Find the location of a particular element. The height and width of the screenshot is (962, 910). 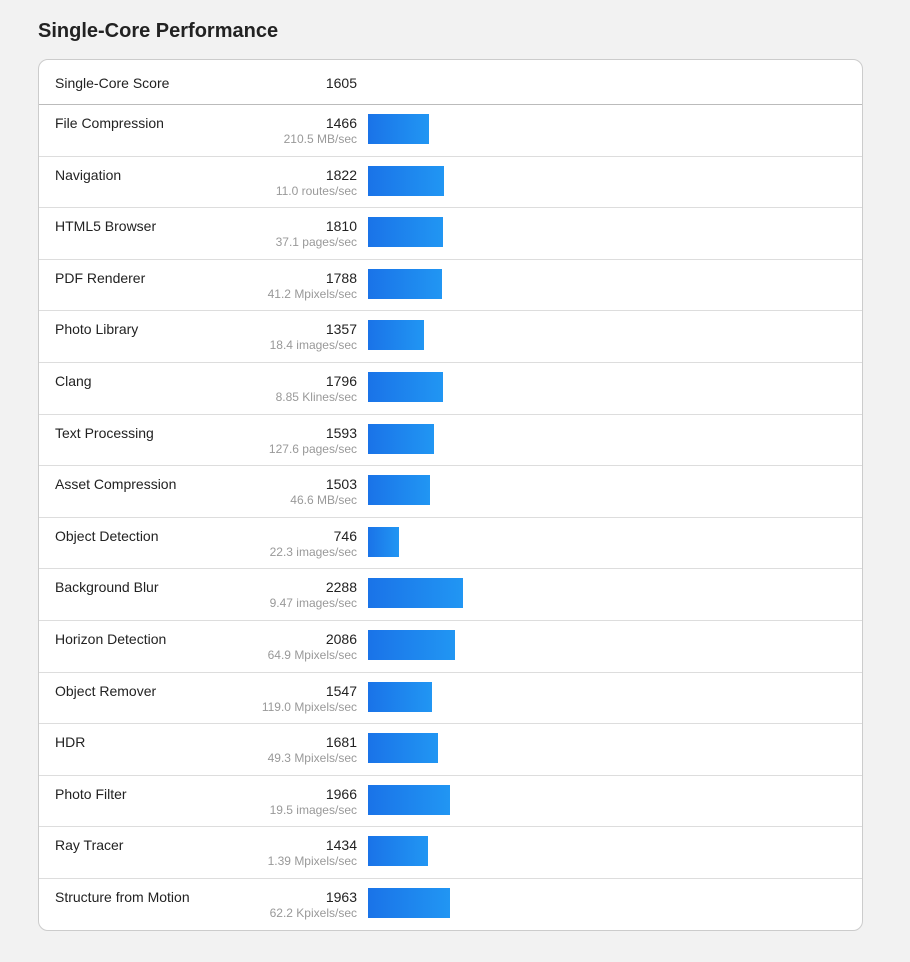

benchmark-score: 1434 is located at coordinates (341, 845).